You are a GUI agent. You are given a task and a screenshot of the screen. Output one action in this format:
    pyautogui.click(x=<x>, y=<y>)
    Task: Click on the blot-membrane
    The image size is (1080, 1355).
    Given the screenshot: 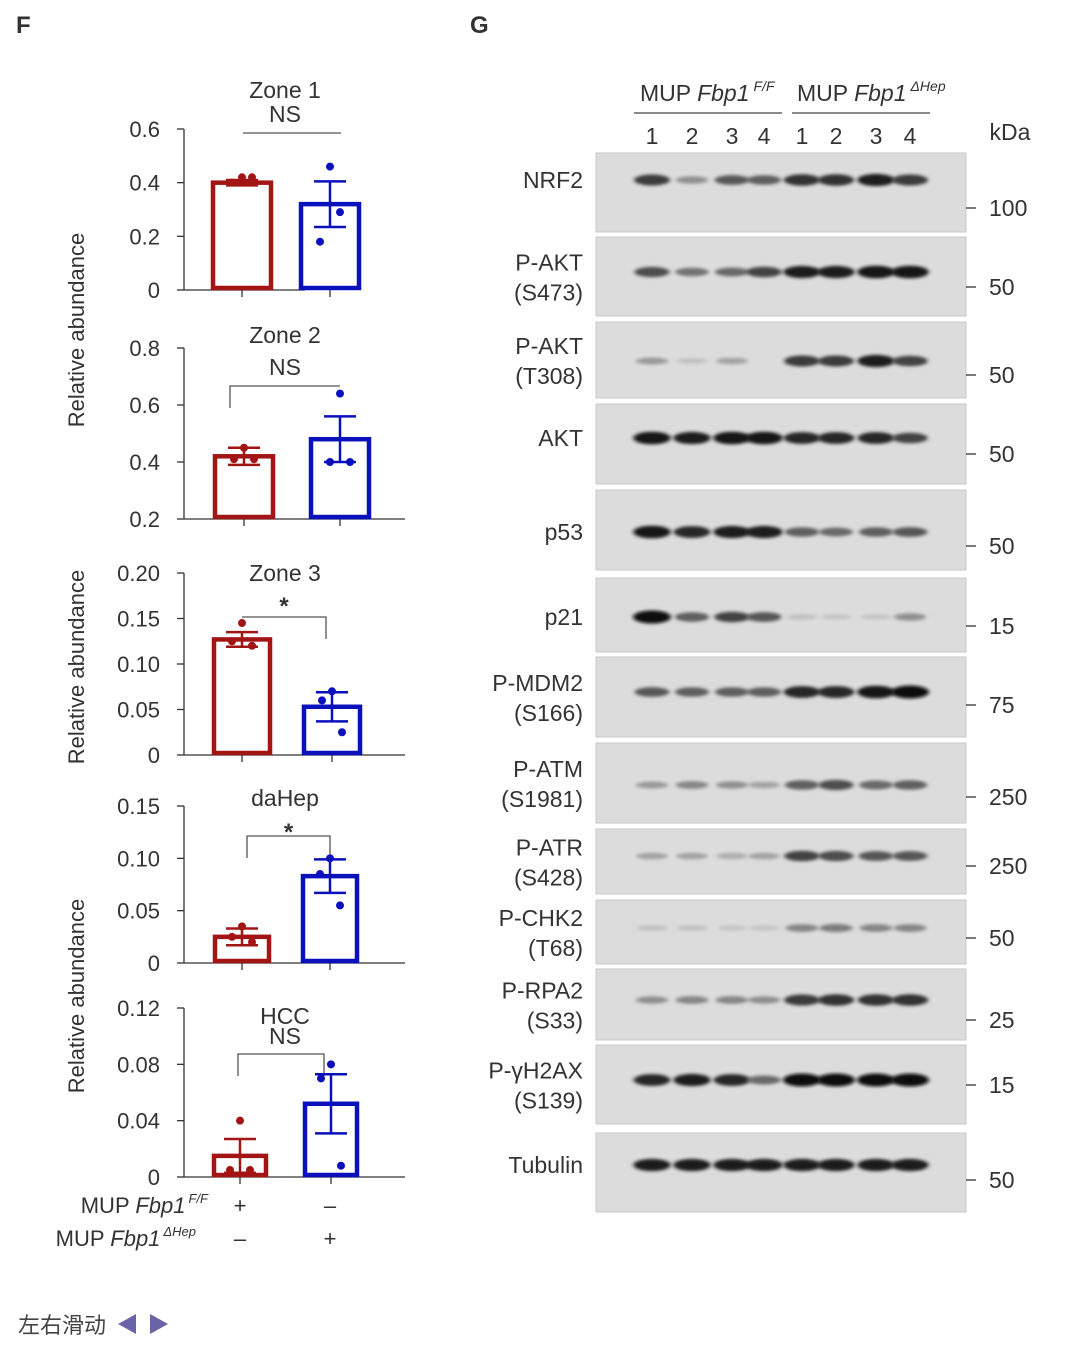 What is the action you would take?
    pyautogui.click(x=781, y=1172)
    